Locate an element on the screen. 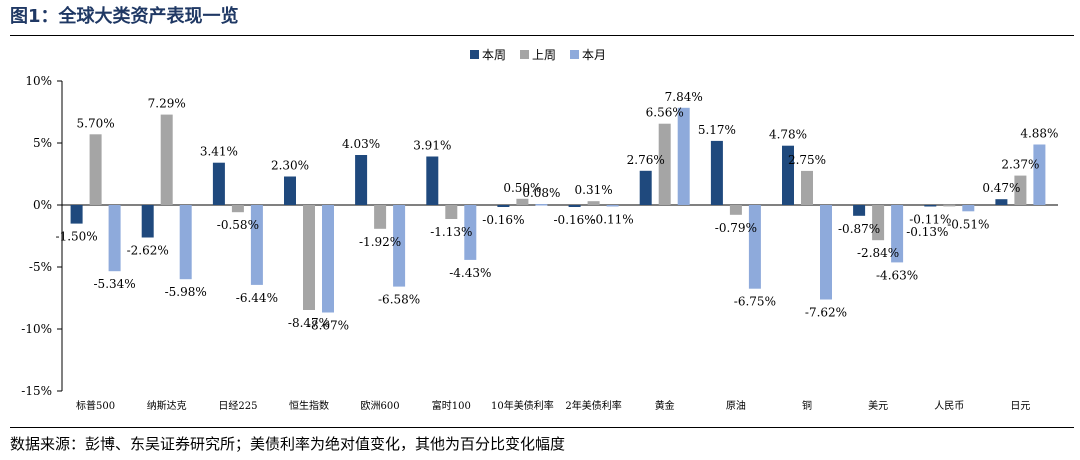 Image resolution: width=1080 pixels, height=460 pixels. data-label: 0.50% is located at coordinates (522, 188).